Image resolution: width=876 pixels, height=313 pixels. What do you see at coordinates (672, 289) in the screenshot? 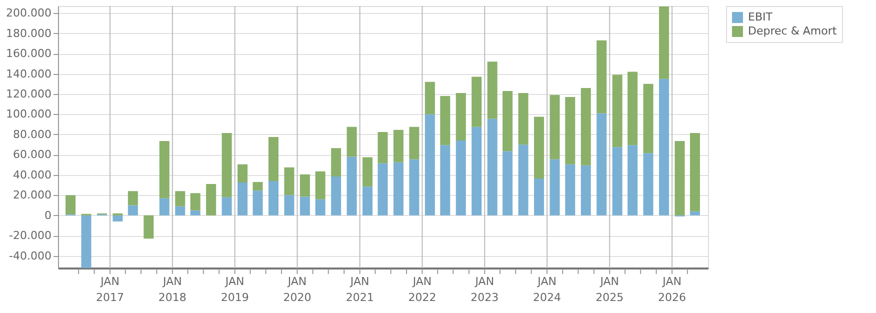
I see `x-tick-label: JAN 2026` at bounding box center [672, 289].